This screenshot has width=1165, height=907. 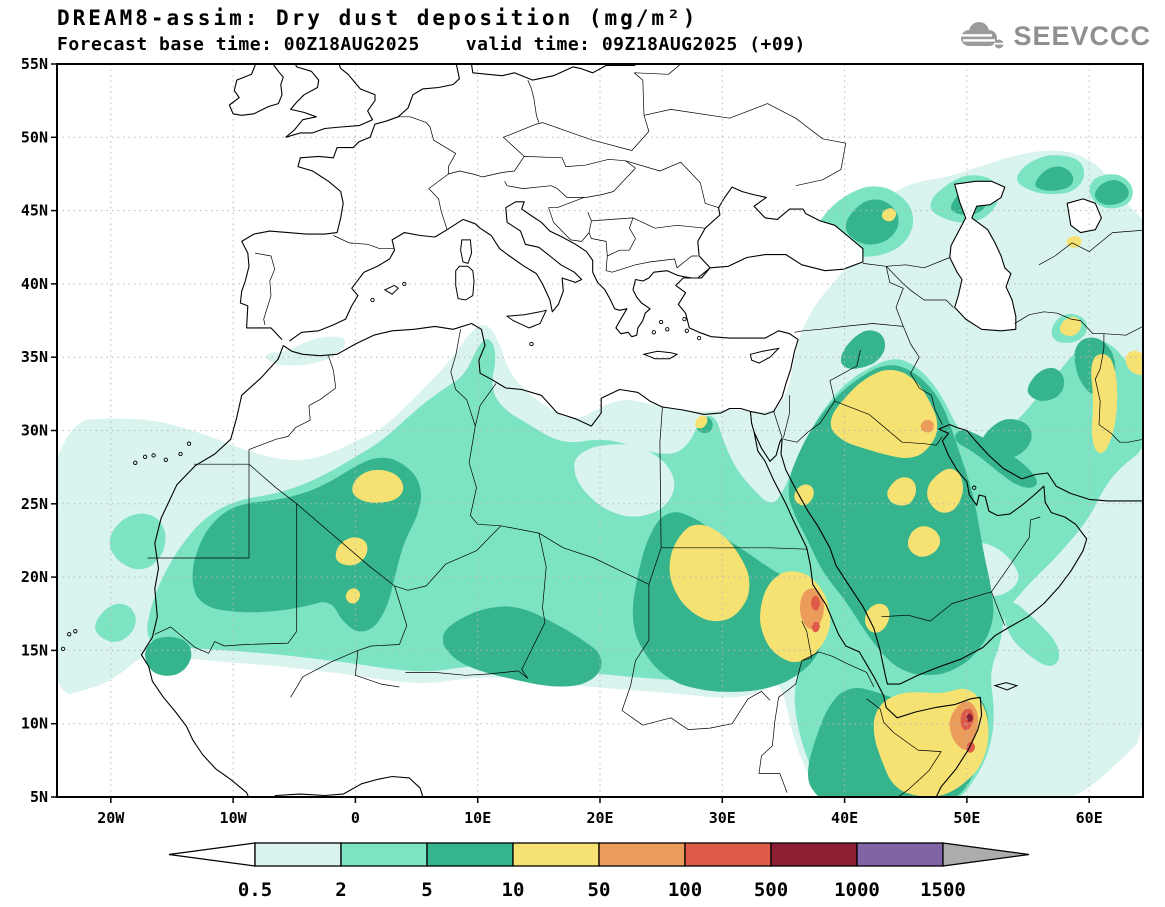 I want to click on contour-region-ssaudi-yellow, so click(x=924, y=541).